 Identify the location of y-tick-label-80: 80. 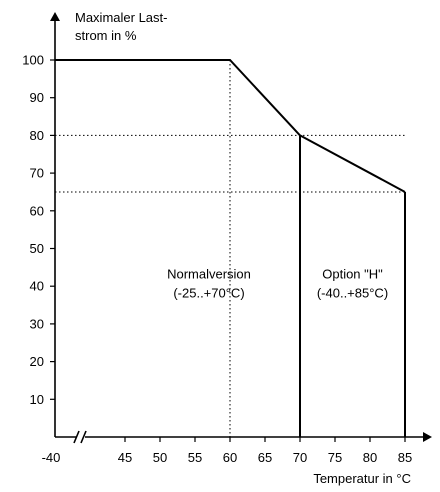
(37, 135).